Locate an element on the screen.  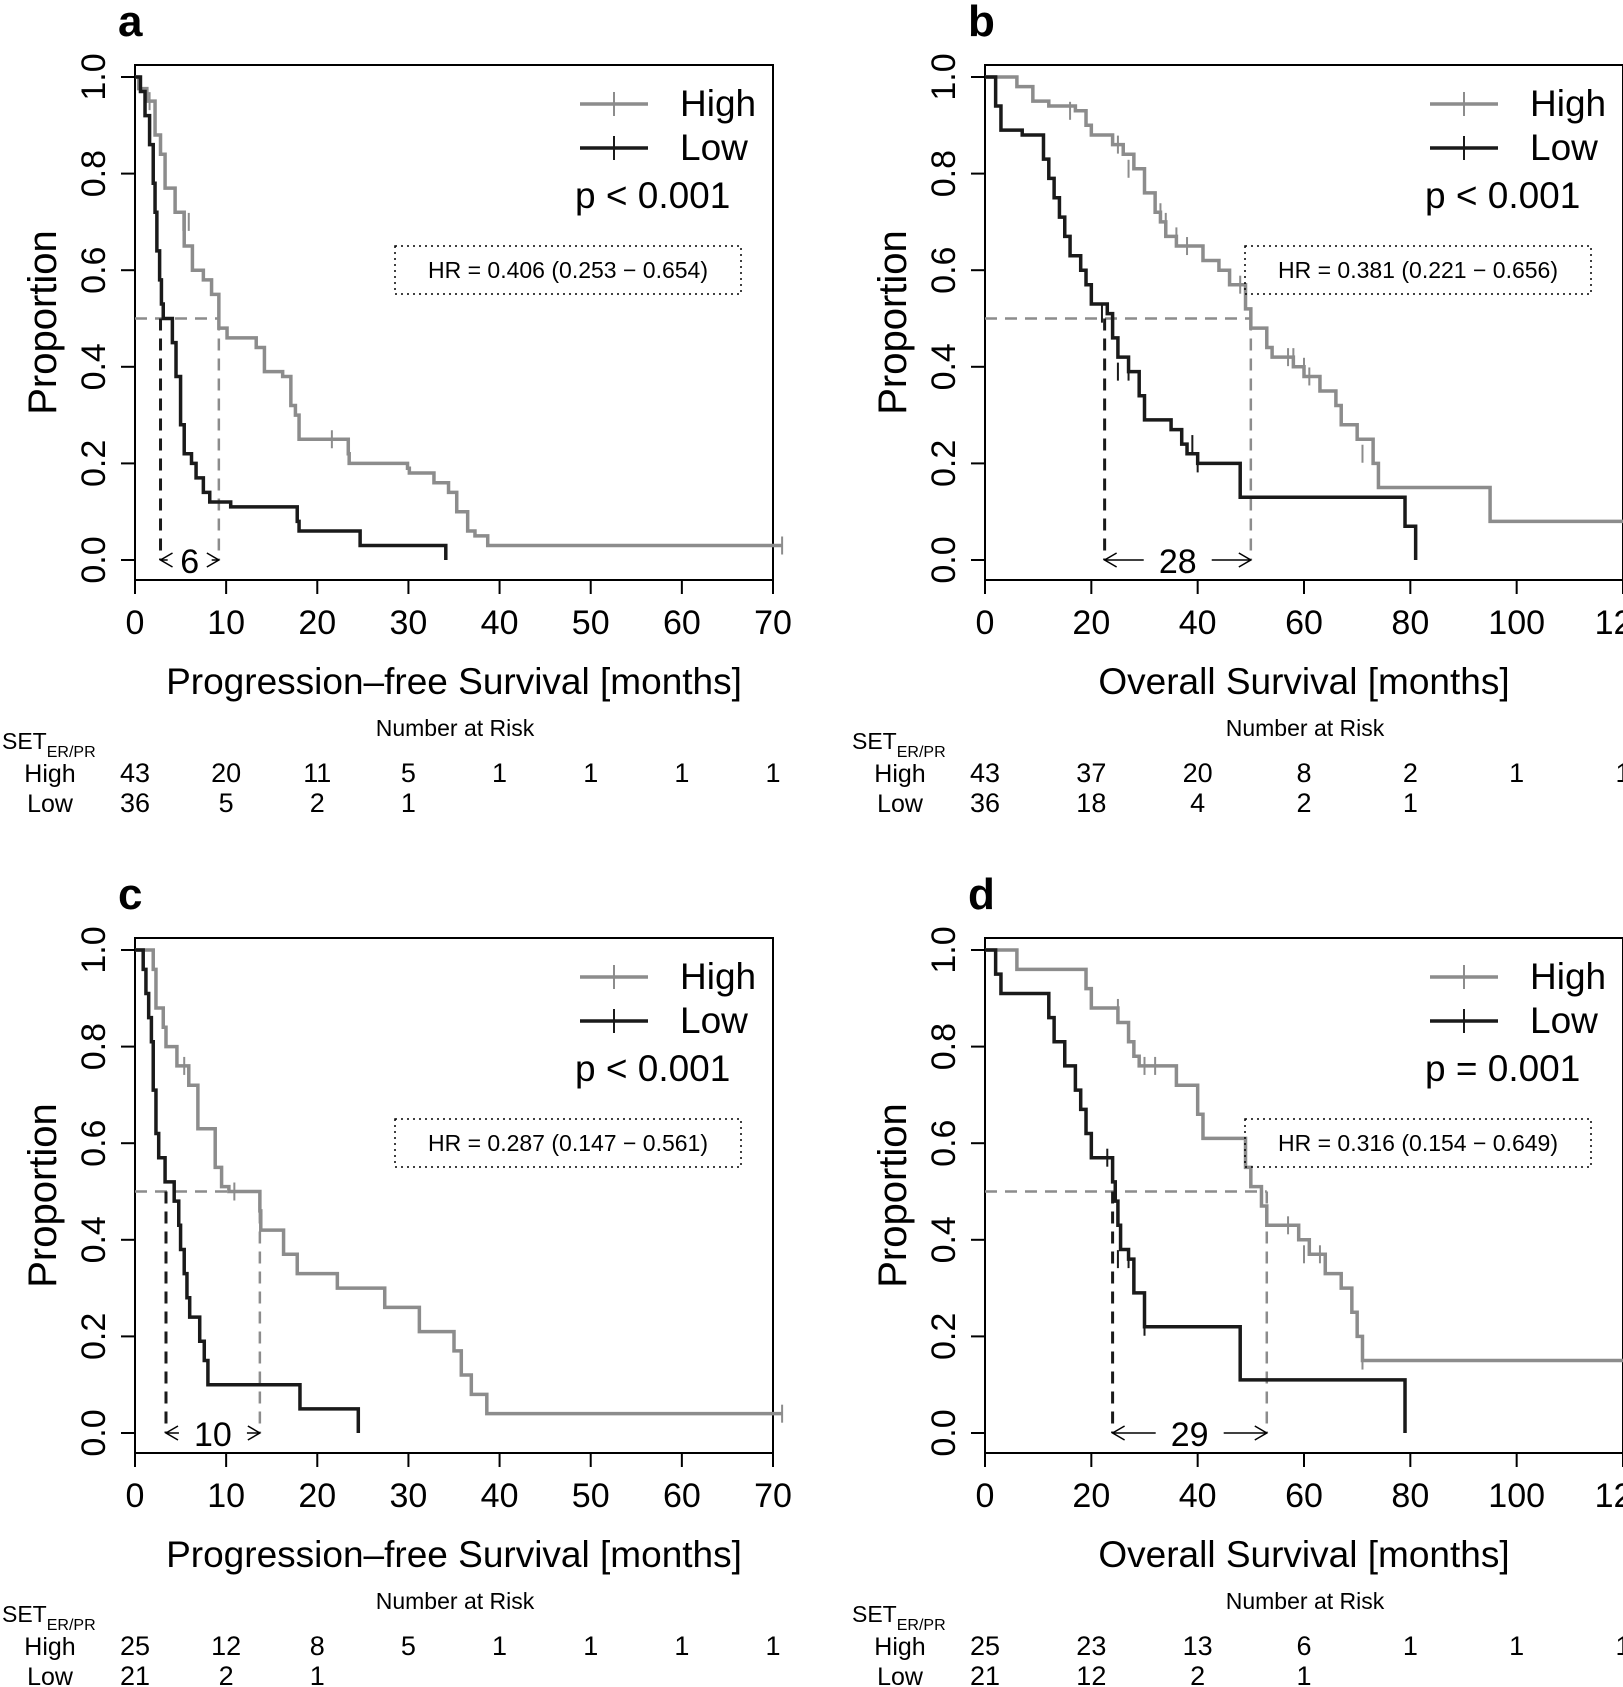
risk-count: 13 is located at coordinates (1198, 1646).